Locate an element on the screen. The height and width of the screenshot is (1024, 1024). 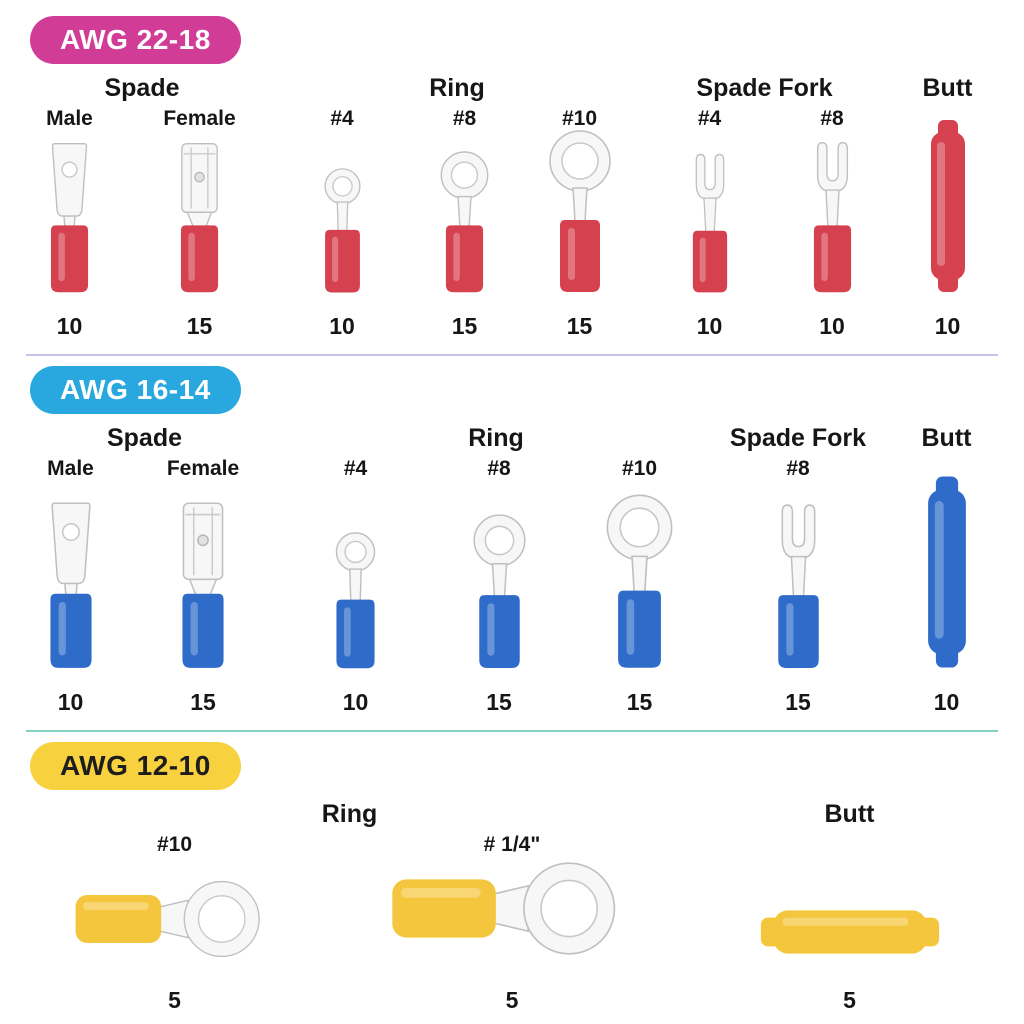
size-label-ring-quarter-inch: # 1/4" is located at coordinates (512, 844).